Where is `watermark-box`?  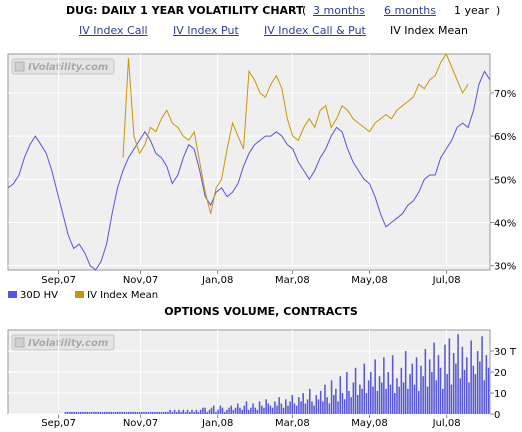 watermark-box is located at coordinates (63, 66).